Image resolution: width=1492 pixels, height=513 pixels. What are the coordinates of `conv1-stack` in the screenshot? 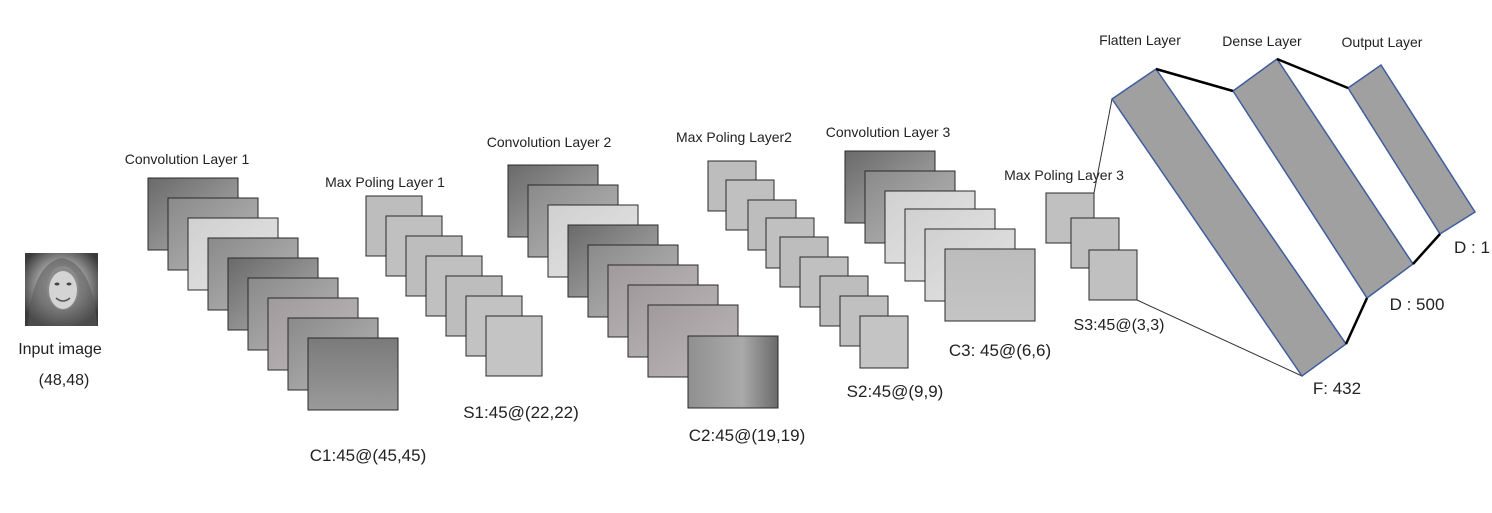 It's located at (273, 294).